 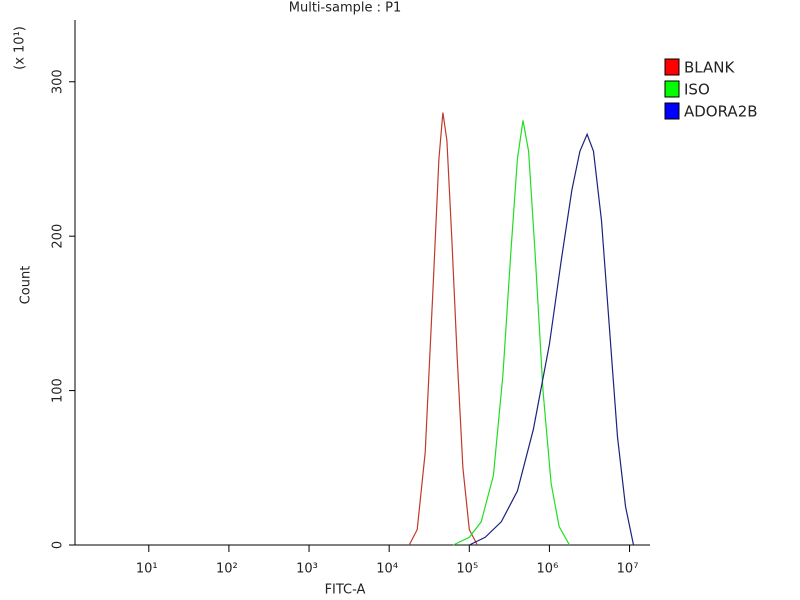 I want to click on x-tick-label: 10³, so click(x=307, y=569).